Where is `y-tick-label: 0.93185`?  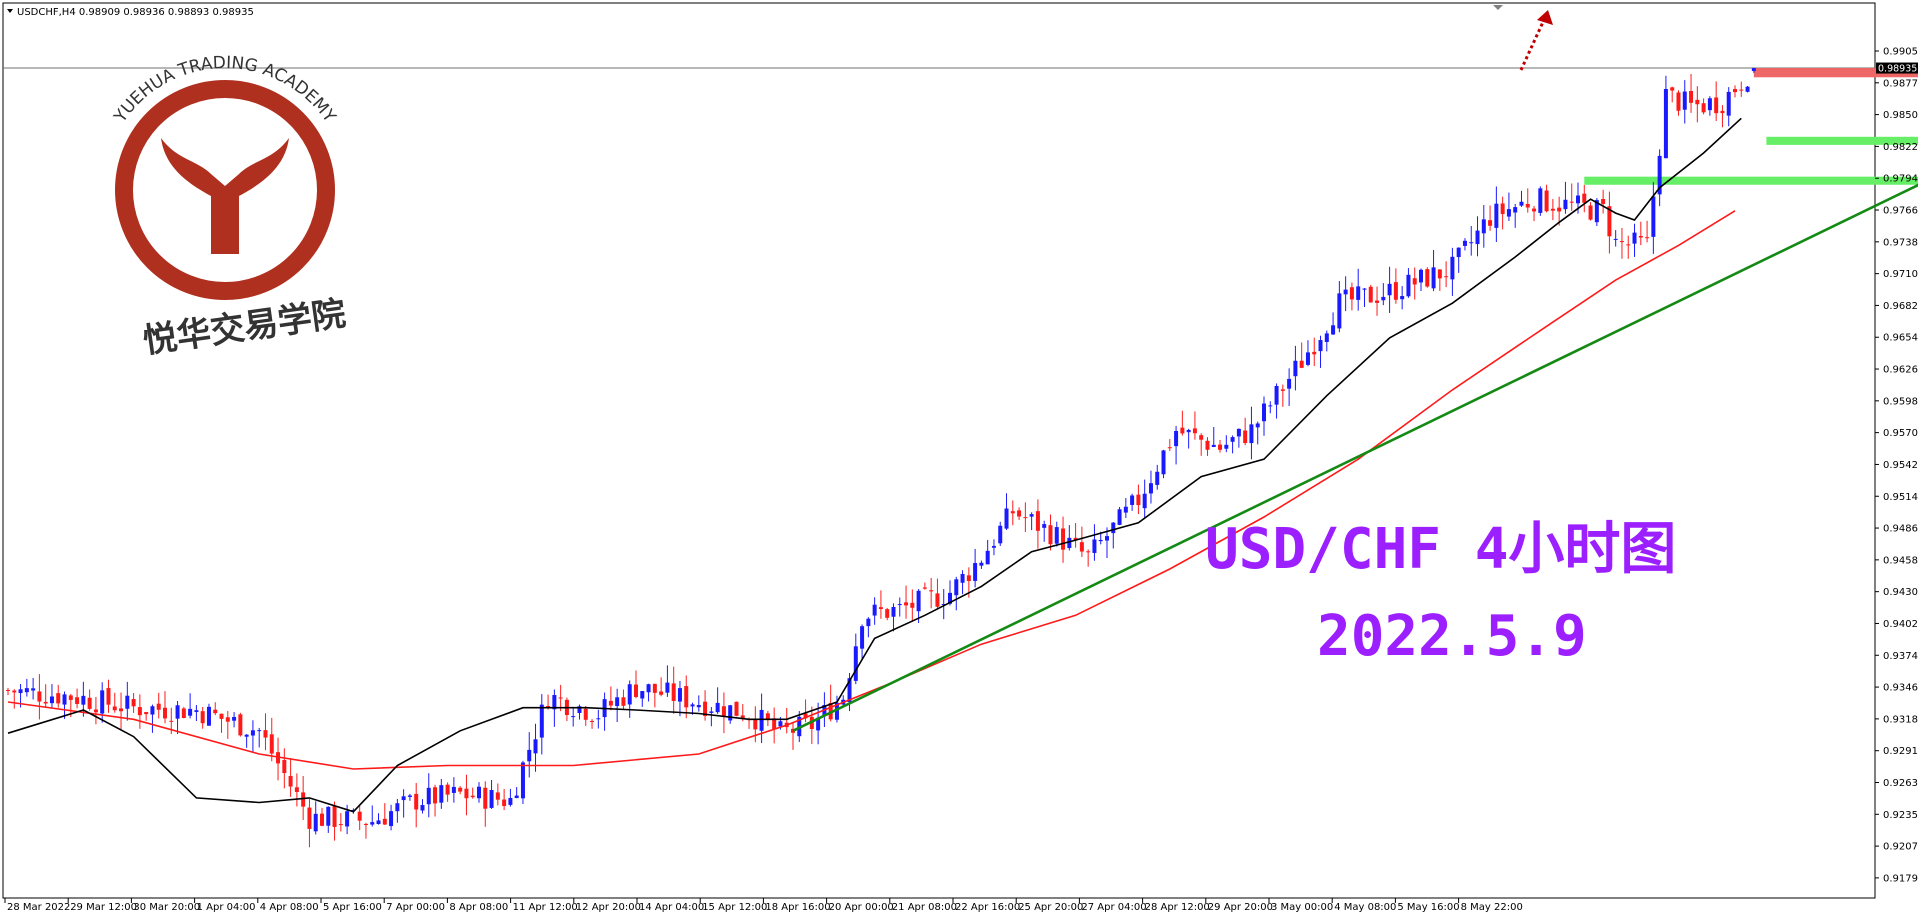
y-tick-label: 0.93185 is located at coordinates (1900, 719).